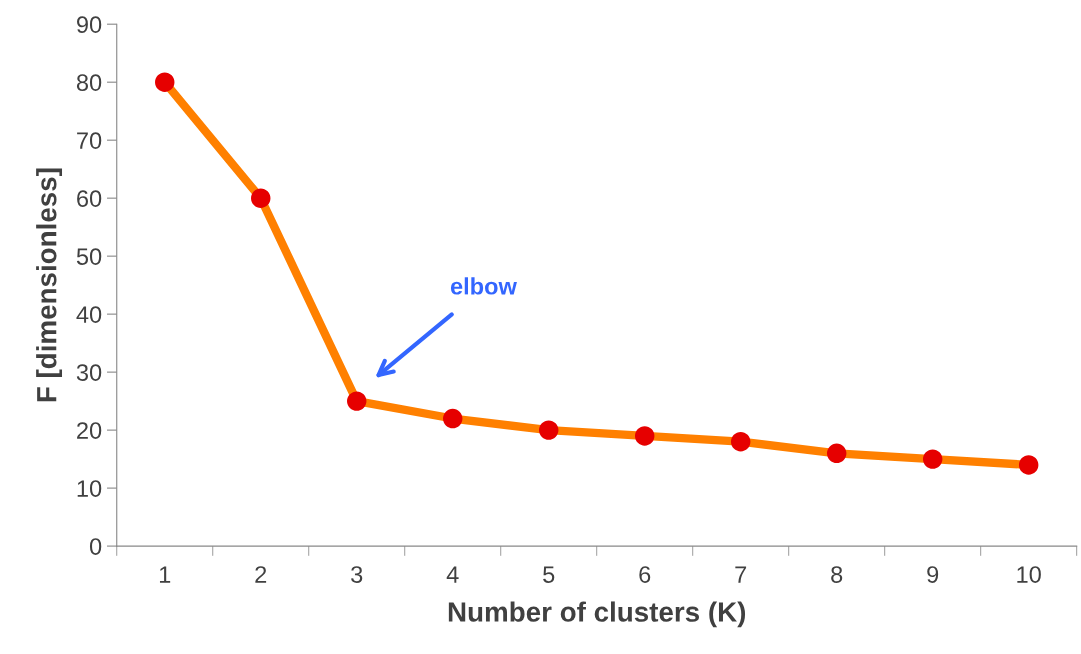 This screenshot has width=1081, height=654. Describe the element at coordinates (89, 198) in the screenshot. I see `y-tick-label: 60` at that location.